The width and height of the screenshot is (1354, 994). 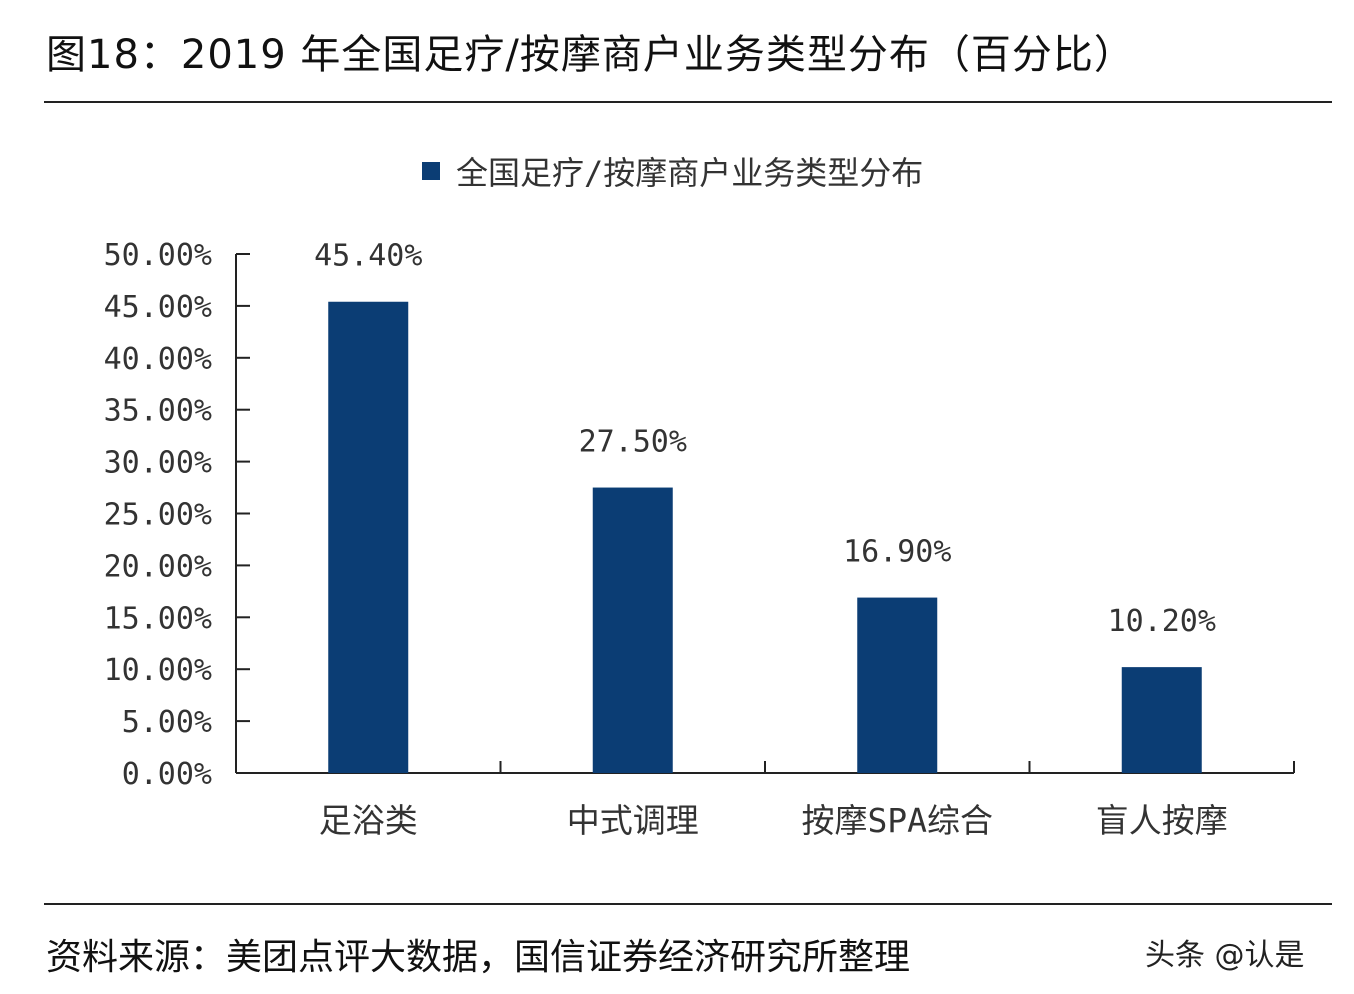 What do you see at coordinates (158, 670) in the screenshot?
I see `y-tick-label: 10.00%` at bounding box center [158, 670].